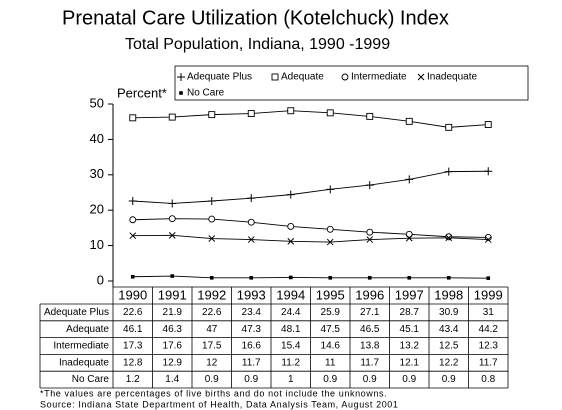 The image size is (562, 410). Describe the element at coordinates (173, 346) in the screenshot. I see `table-cell: 17.6` at that location.